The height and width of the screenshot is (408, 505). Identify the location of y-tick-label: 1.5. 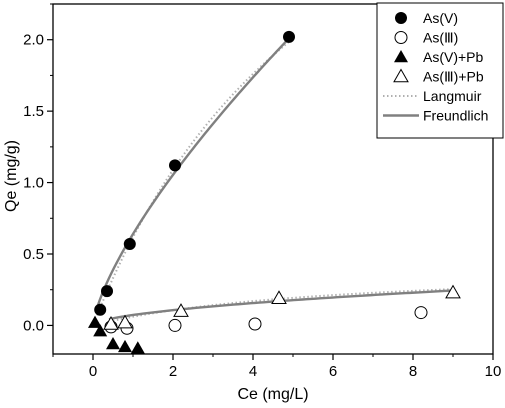
(33, 111).